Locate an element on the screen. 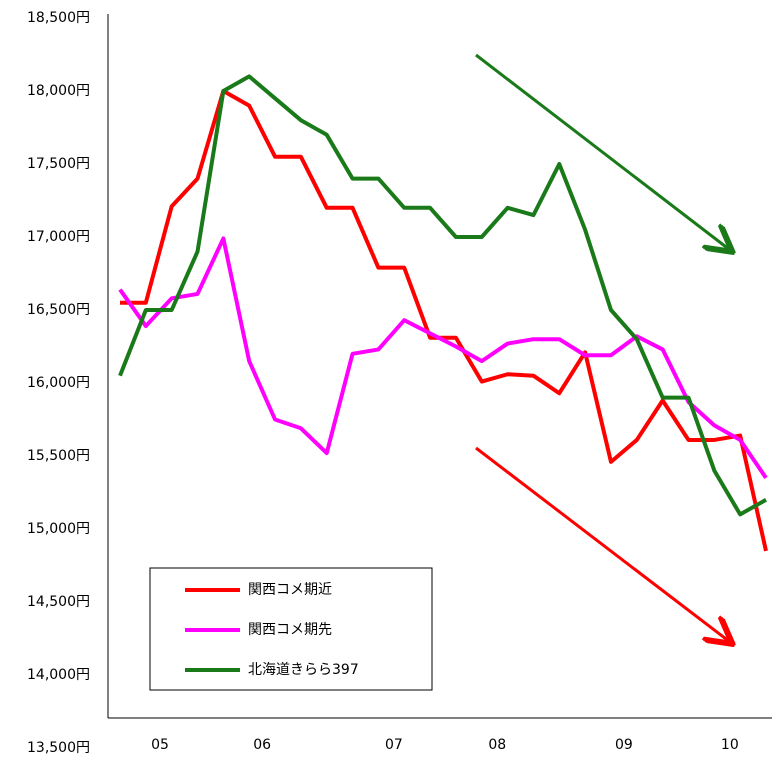  x-tick-label: 07 is located at coordinates (394, 745).